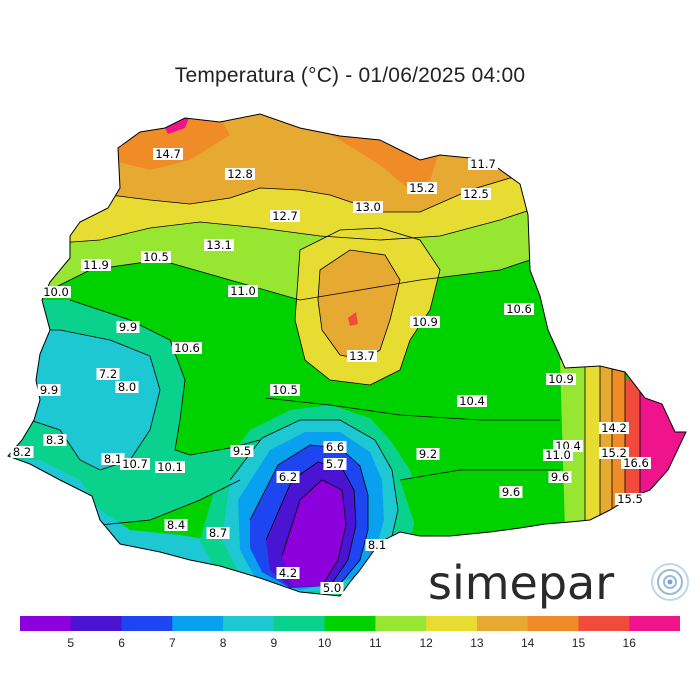 The image size is (700, 700). I want to click on value-label-text: 8.7, so click(218, 533).